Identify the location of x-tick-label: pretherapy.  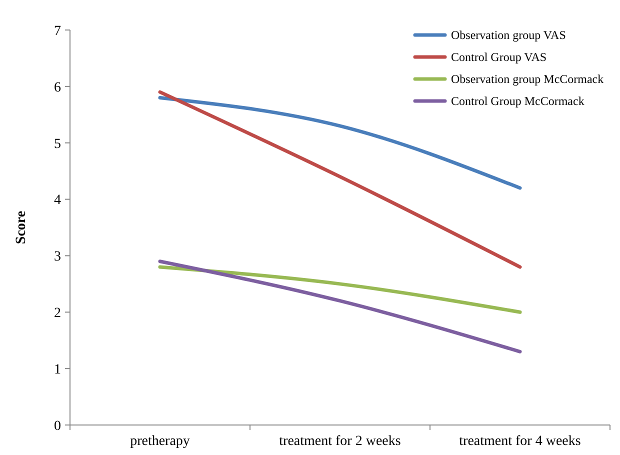
(160, 441).